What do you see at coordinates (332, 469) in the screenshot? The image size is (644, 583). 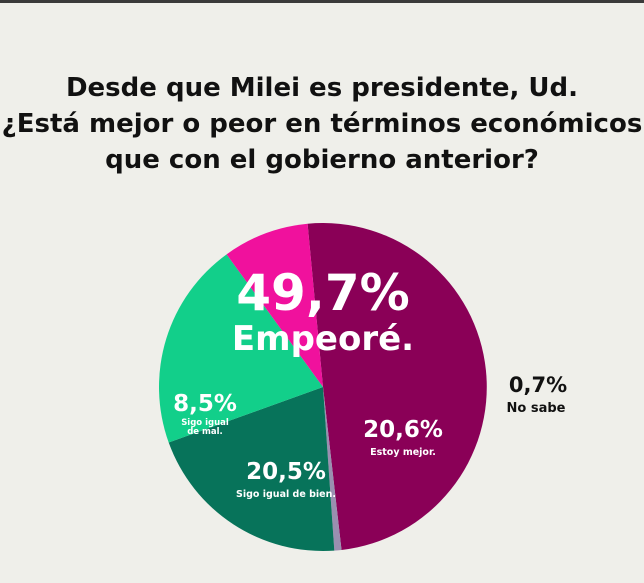 I see `pie-slice-no-sabe` at bounding box center [332, 469].